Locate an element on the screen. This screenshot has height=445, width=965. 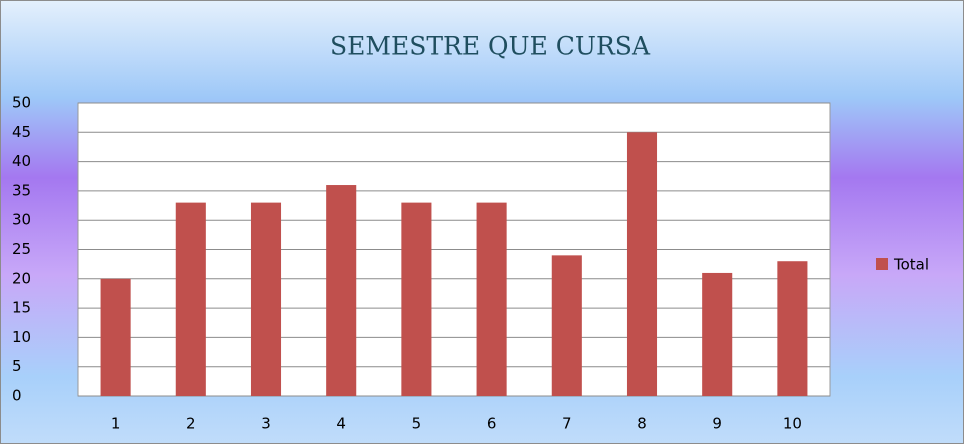
y-tick-label: 50 is located at coordinates (21, 103).